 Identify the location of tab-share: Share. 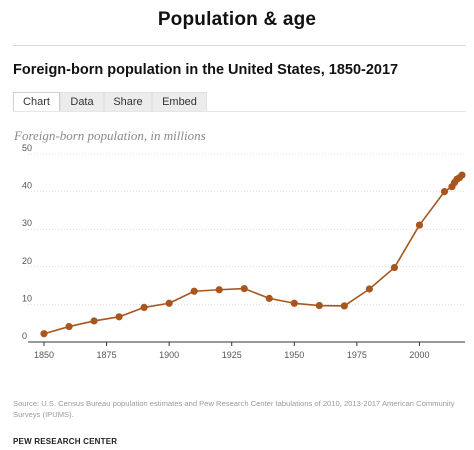
(128, 102).